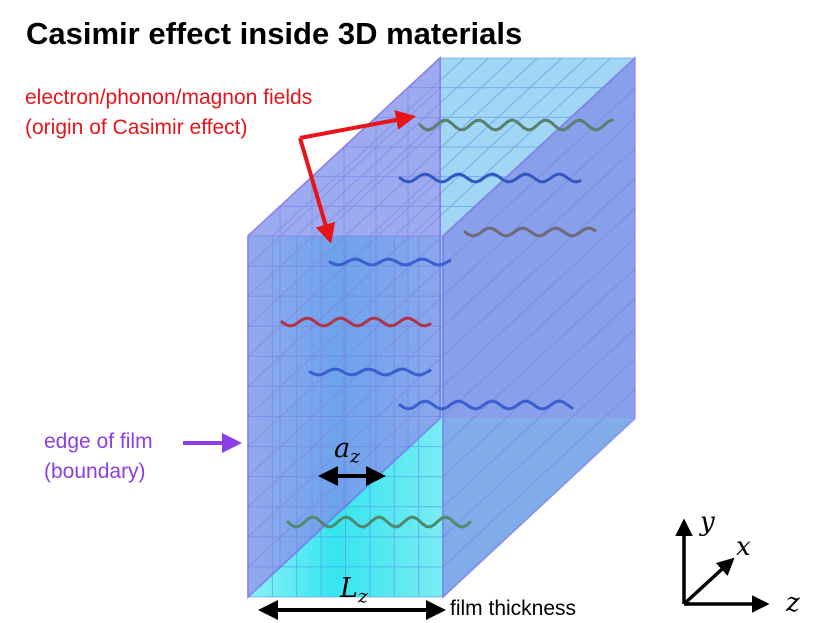  Describe the element at coordinates (743, 547) in the screenshot. I see `x-axis-label: x` at that location.